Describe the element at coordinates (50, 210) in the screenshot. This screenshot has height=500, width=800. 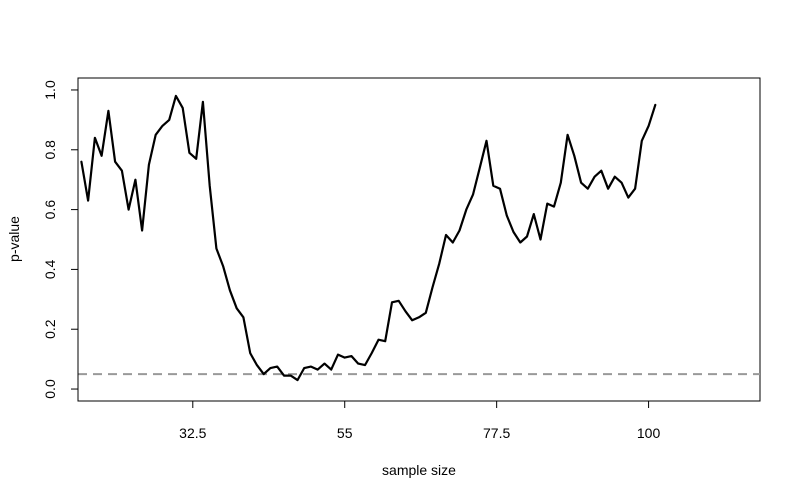
I see `y-tick-label: 0.6` at that location.